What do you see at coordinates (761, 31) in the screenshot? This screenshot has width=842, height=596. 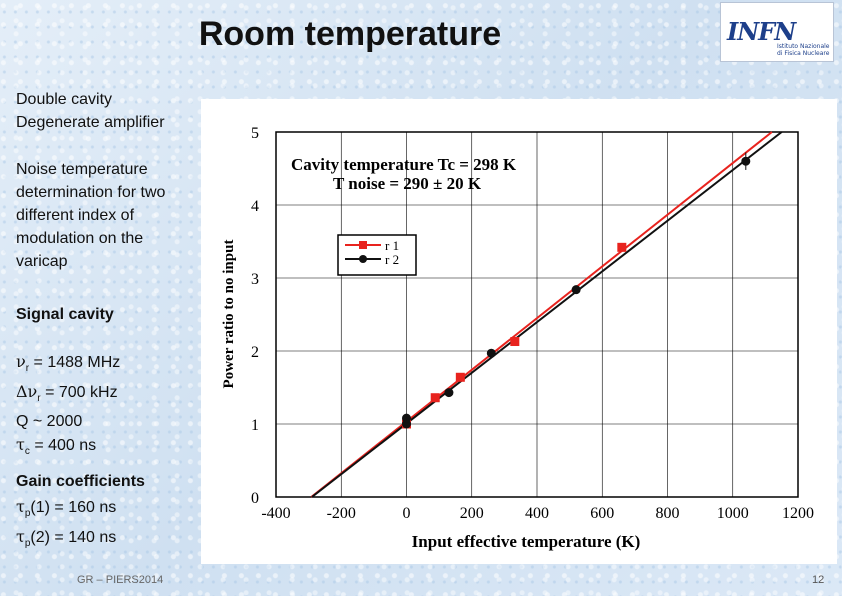 I see `logo-mark: INFN` at bounding box center [761, 31].